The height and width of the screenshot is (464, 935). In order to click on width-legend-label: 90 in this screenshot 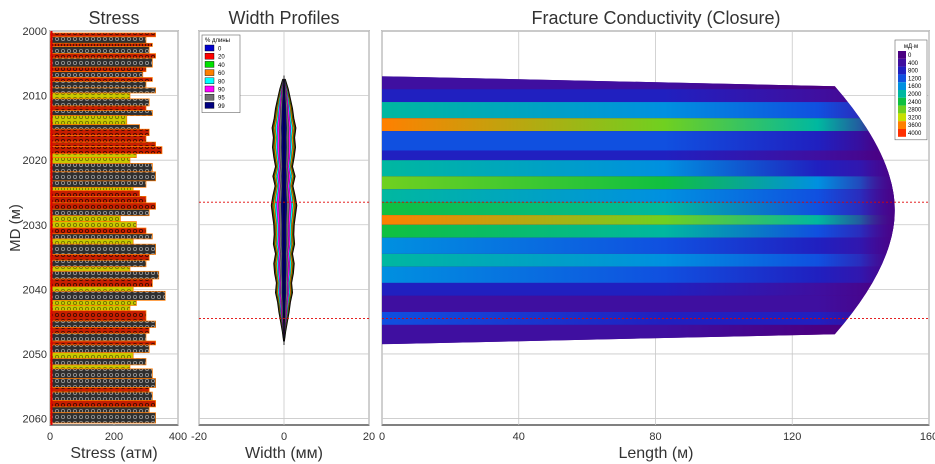, I will do `click(221, 91)`.